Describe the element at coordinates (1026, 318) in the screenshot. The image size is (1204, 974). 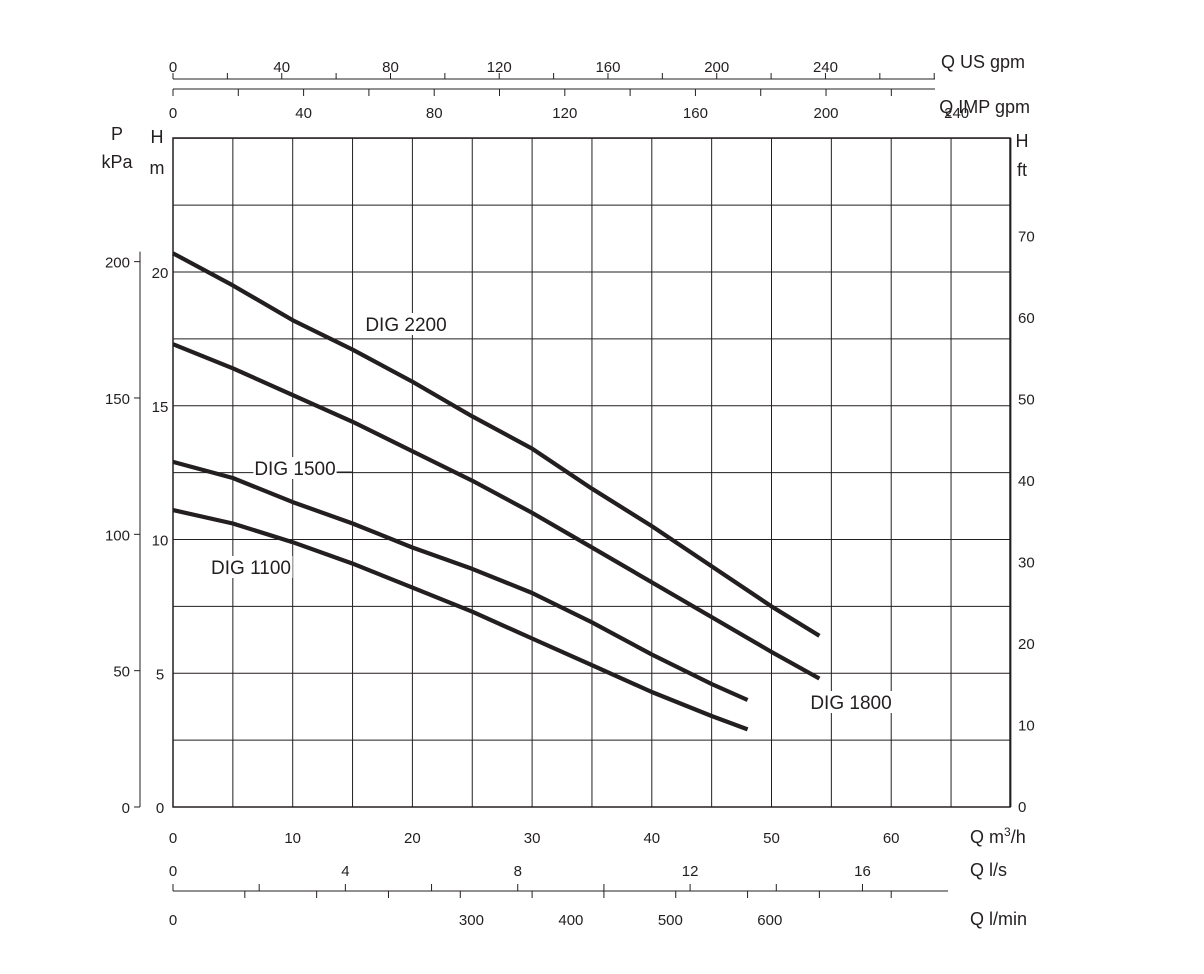
I see `tick-label-ft: 60` at that location.